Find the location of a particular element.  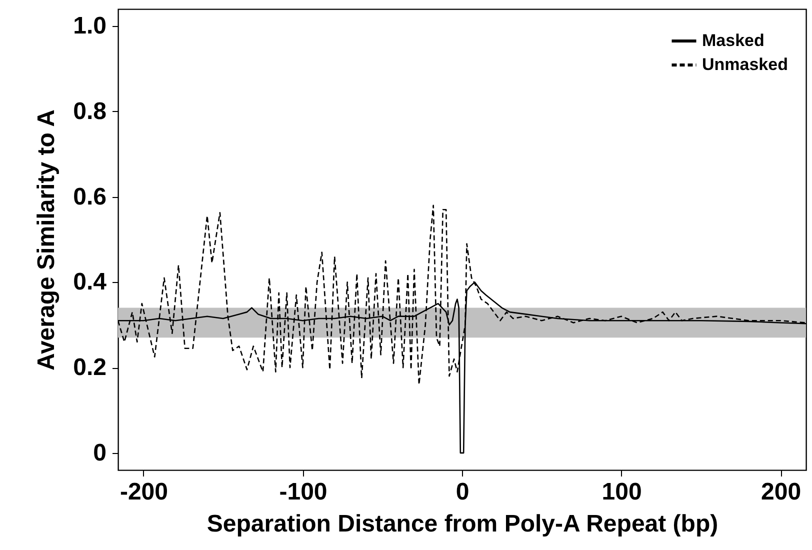

x-tick-label: -100 is located at coordinates (303, 492).